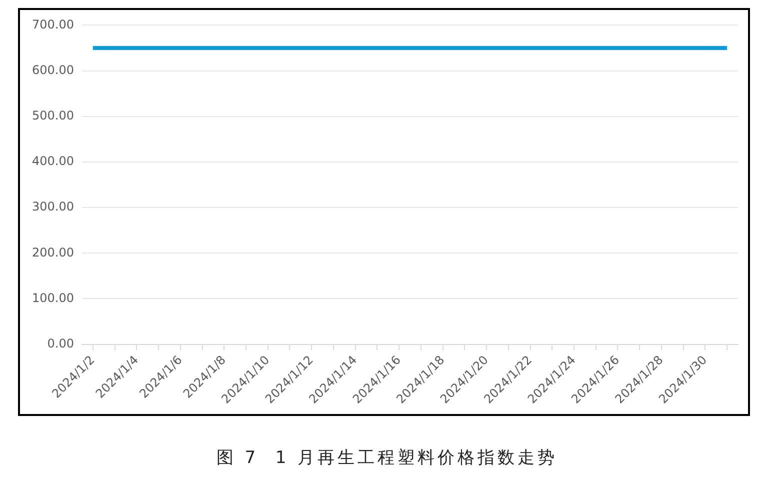 This screenshot has height=499, width=774. What do you see at coordinates (53, 207) in the screenshot?
I see `y-tick-label: 300.00` at bounding box center [53, 207].